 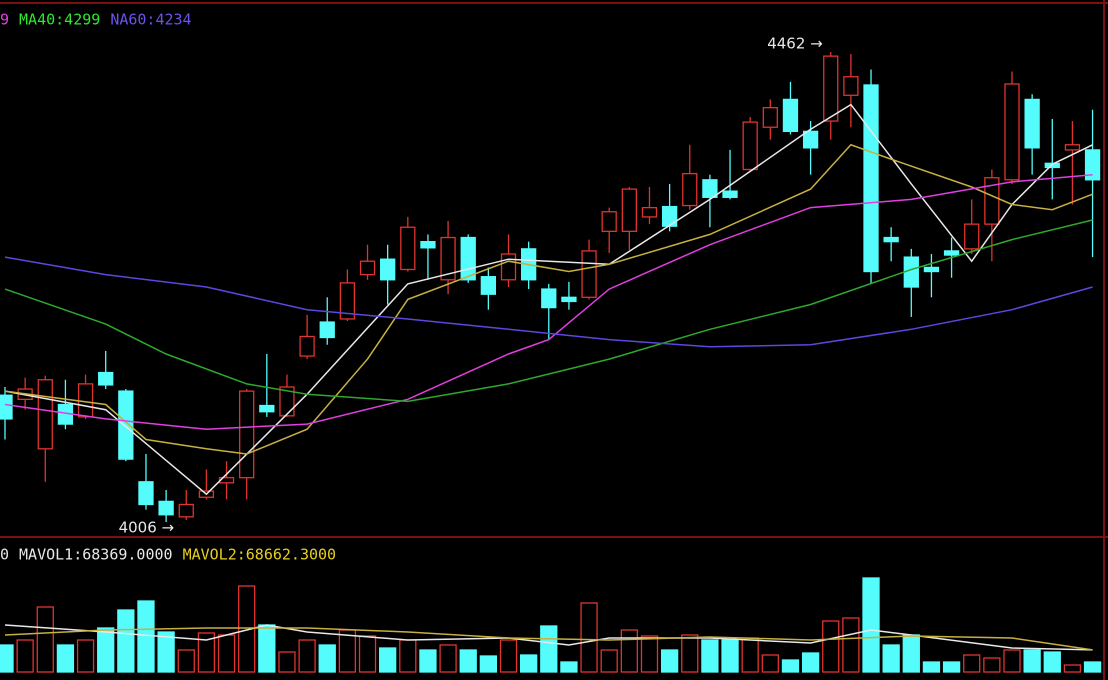 What do you see at coordinates (795, 44) in the screenshot?
I see `max-label: 4462 →` at bounding box center [795, 44].